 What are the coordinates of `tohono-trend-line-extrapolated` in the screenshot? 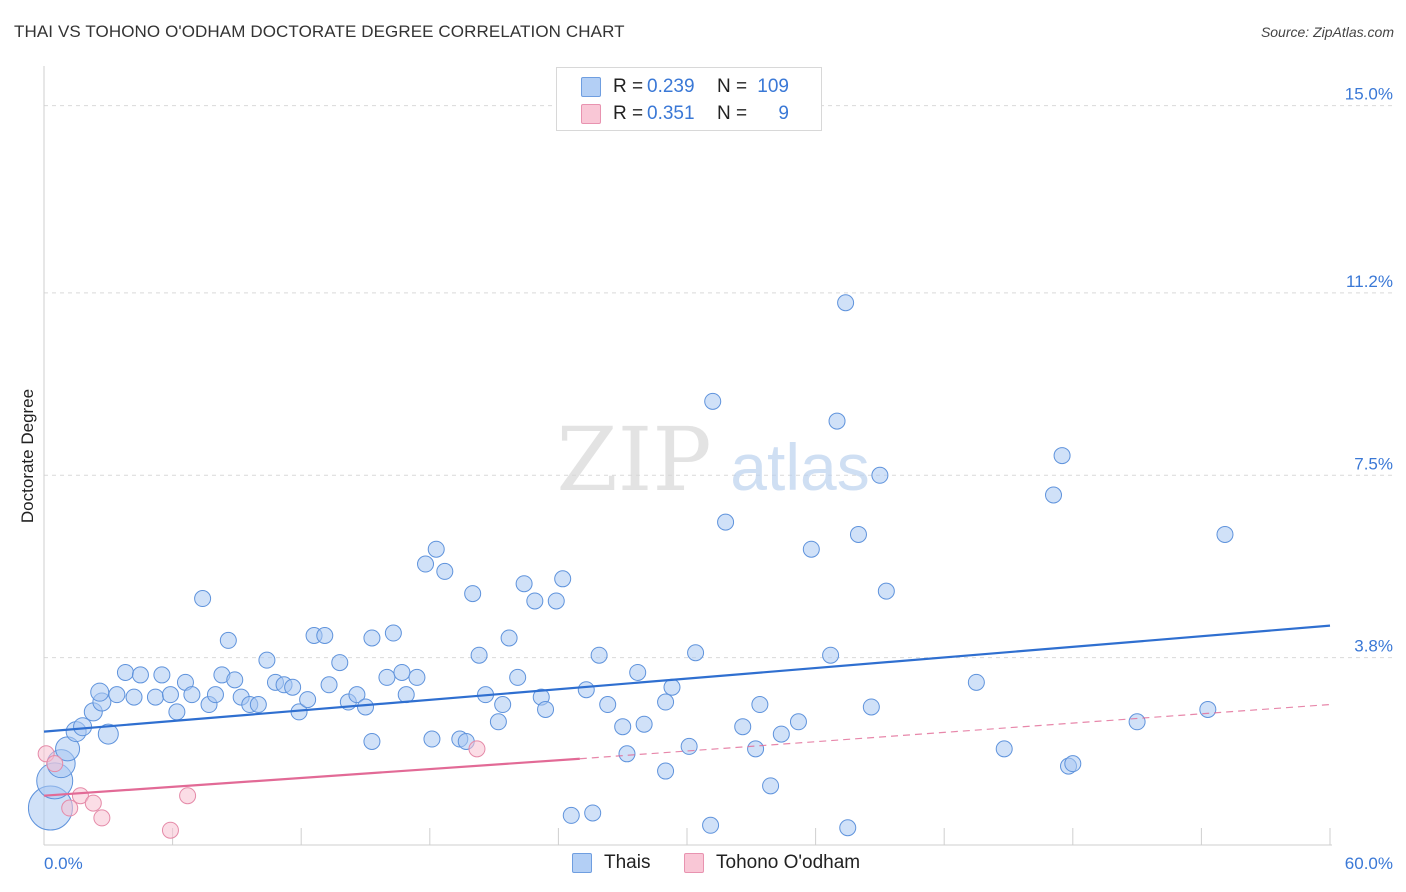 It's located at (955, 731).